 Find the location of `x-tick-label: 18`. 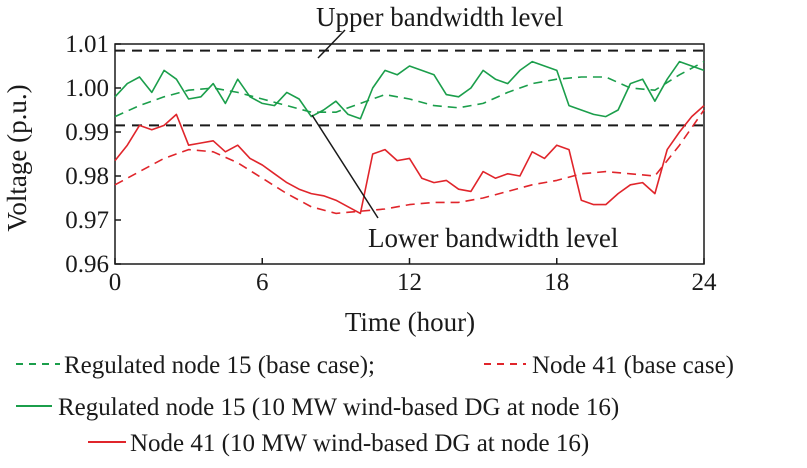

x-tick-label: 18 is located at coordinates (556, 282).